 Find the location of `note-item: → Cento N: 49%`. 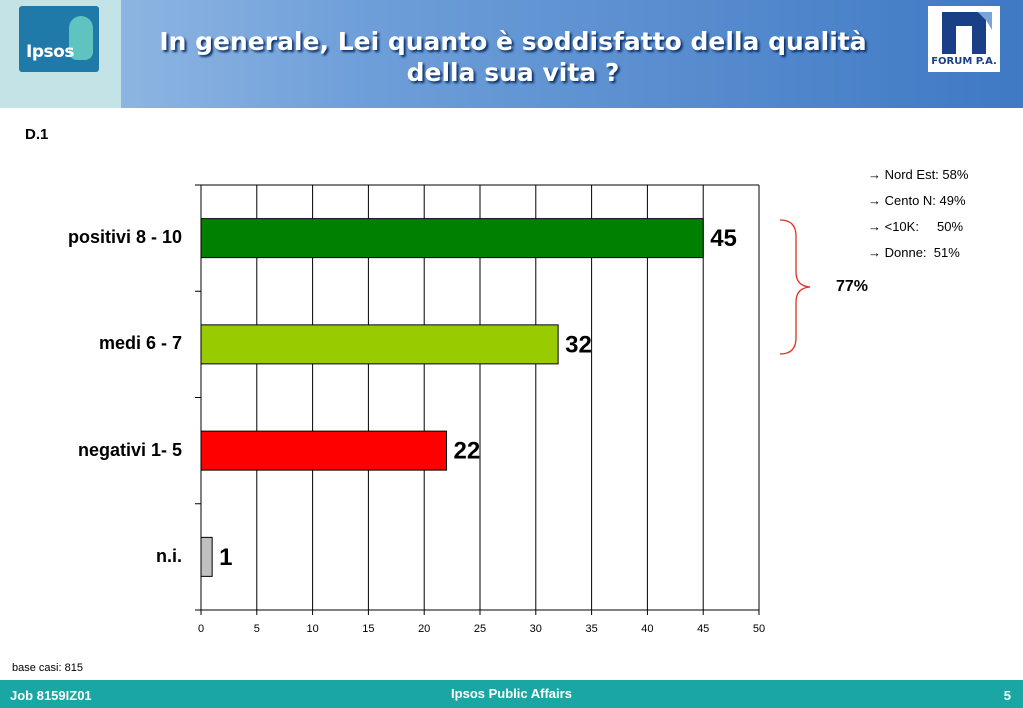

note-item: → Cento N: 49% is located at coordinates (917, 200).